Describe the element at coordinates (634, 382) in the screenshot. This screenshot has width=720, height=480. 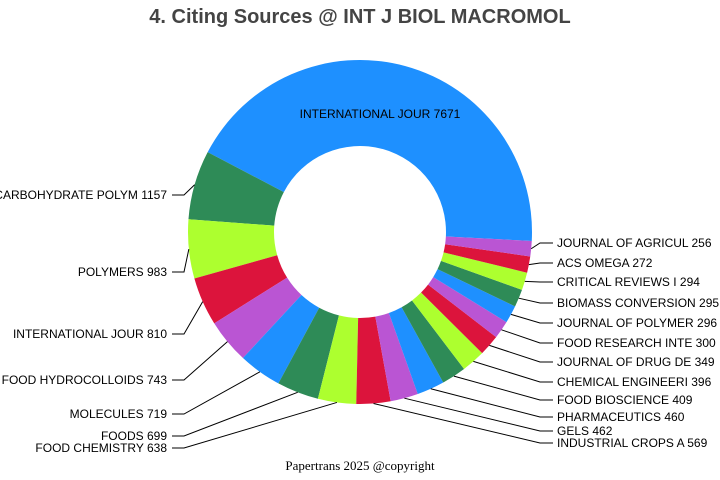
I see `slice-label: CHEMICAL ENGINEERI 396` at that location.